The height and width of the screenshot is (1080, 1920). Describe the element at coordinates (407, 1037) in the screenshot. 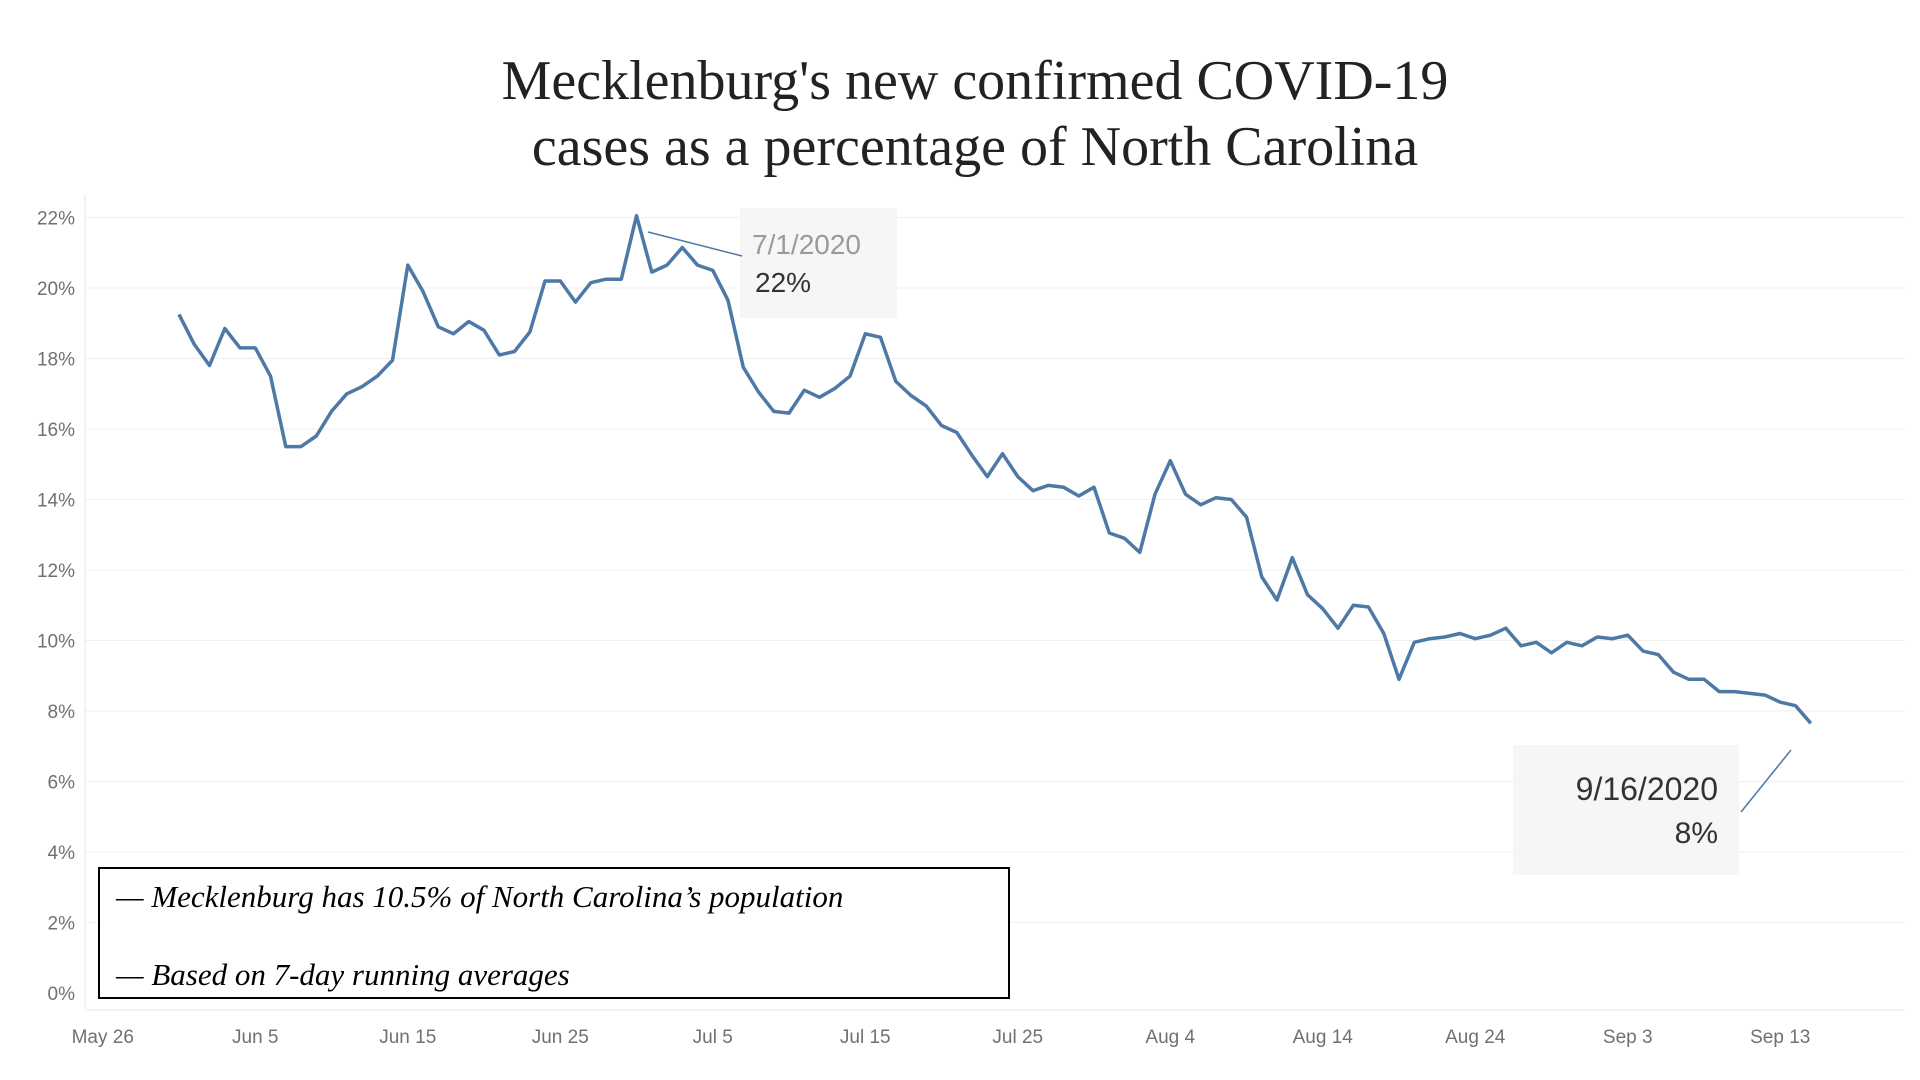

I see `x-tick-label: Jun 15` at that location.